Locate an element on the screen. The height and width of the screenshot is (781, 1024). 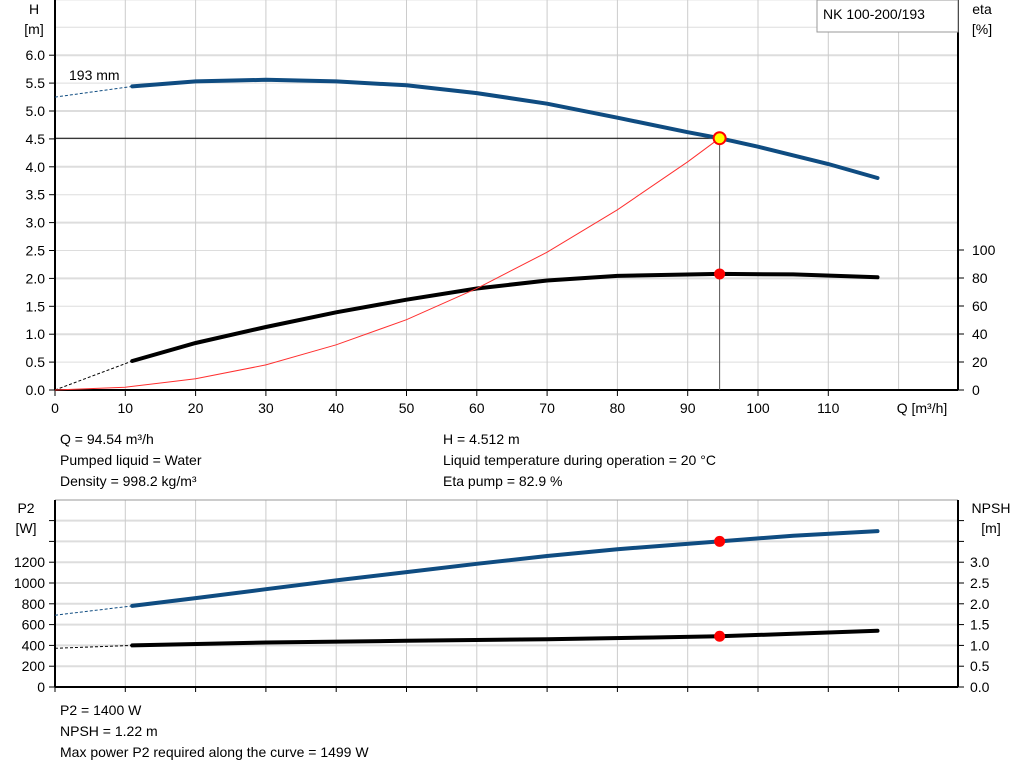
npsh-curve-extrapolated is located at coordinates (93, 646).